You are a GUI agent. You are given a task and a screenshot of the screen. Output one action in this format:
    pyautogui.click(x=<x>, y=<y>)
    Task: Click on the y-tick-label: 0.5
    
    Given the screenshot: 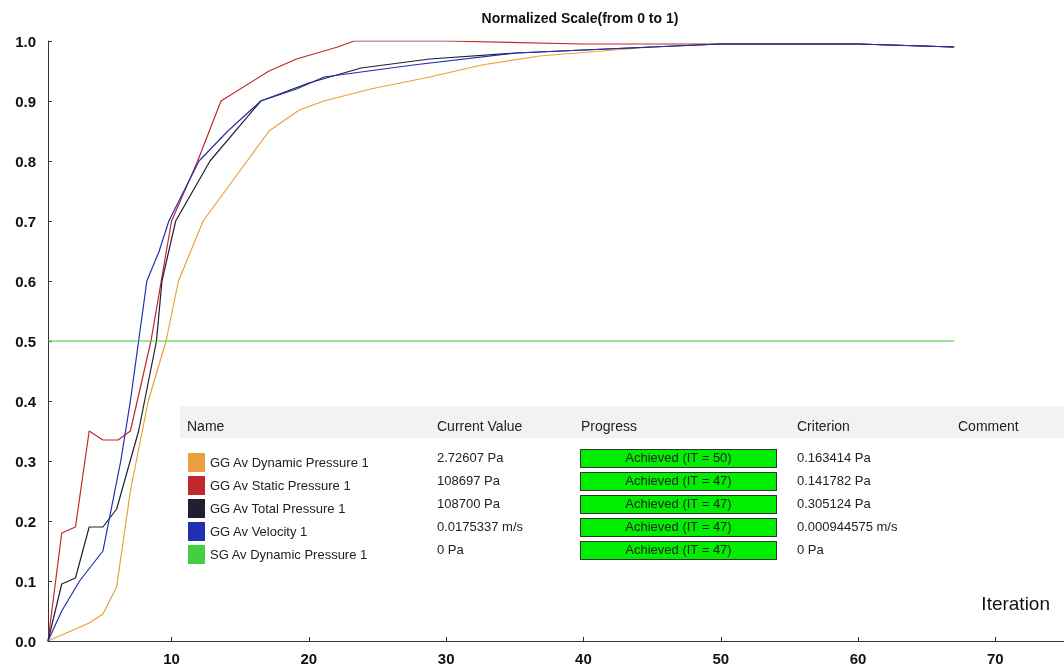 What is the action you would take?
    pyautogui.click(x=25, y=341)
    